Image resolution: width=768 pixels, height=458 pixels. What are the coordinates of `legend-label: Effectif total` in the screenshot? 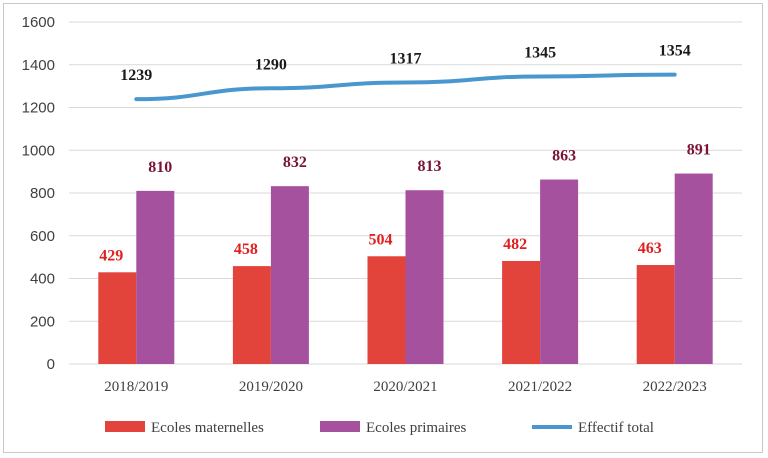 It's located at (616, 428).